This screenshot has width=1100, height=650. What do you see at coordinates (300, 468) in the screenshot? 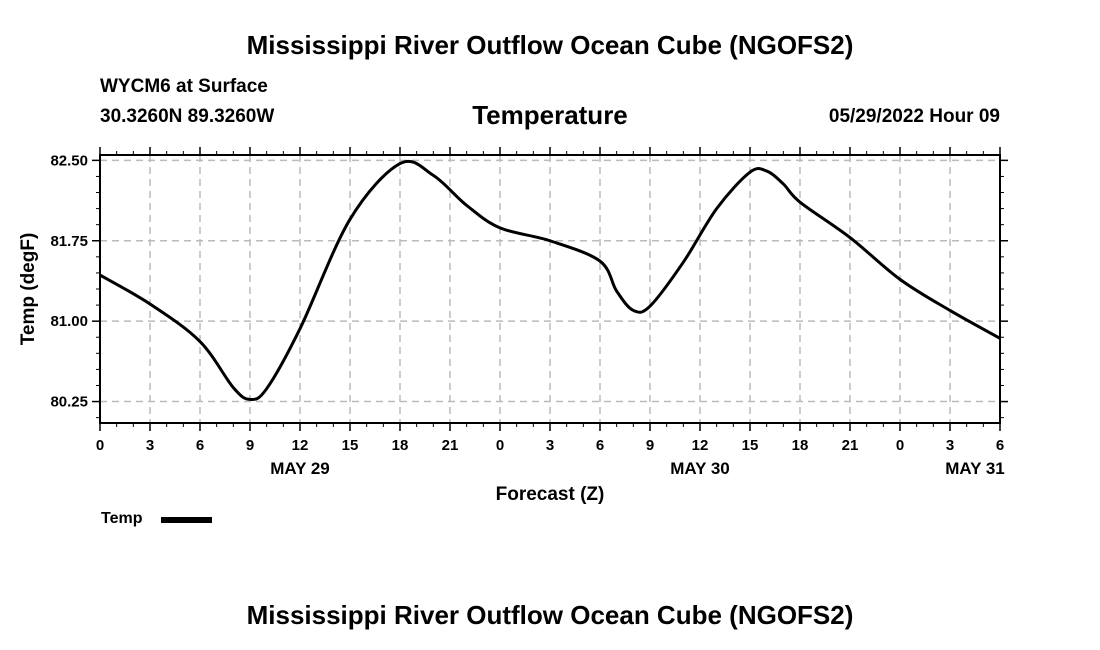
I see `day-label: MAY 29` at bounding box center [300, 468].